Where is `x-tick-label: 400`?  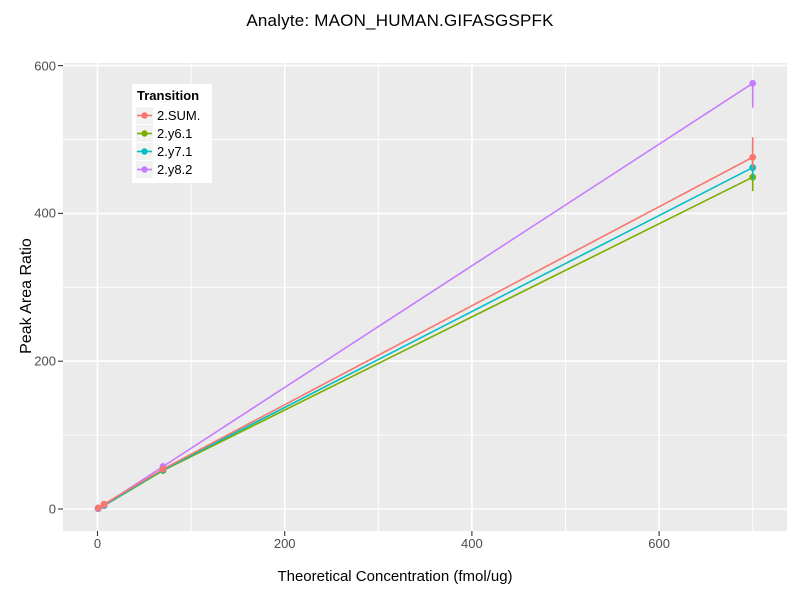
x-tick-label: 400 is located at coordinates (472, 543).